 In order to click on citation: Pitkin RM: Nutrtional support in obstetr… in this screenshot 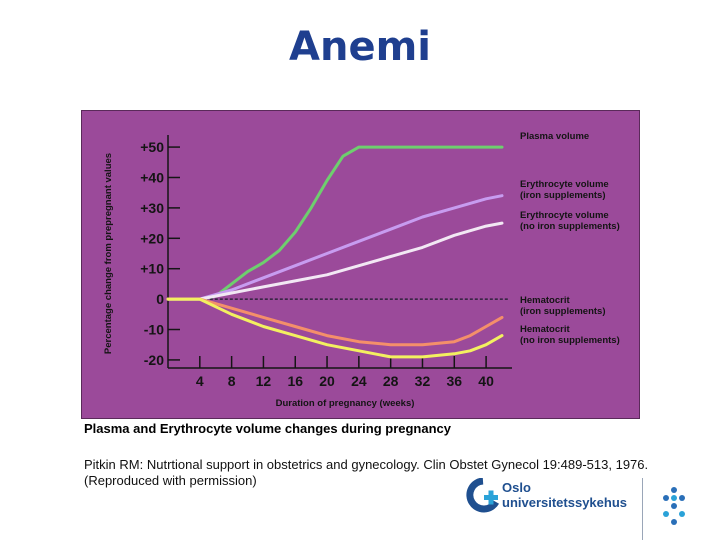, I will do `click(399, 473)`.